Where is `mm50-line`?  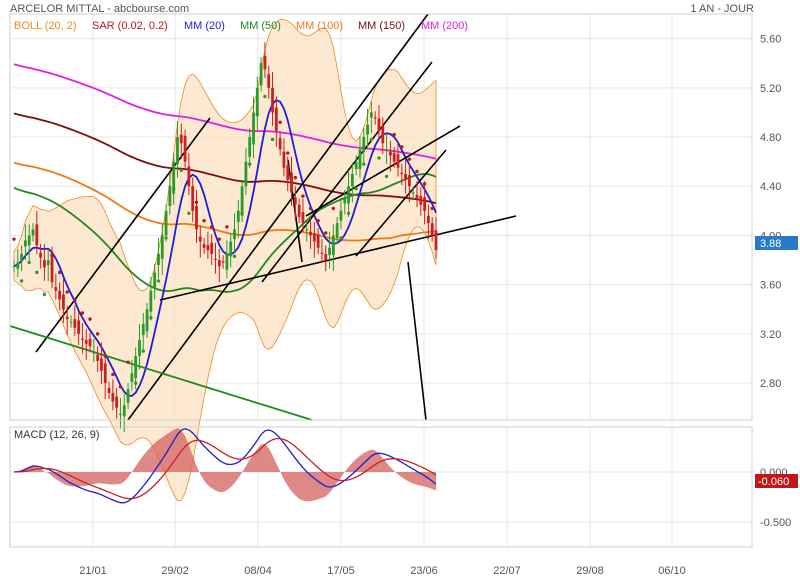
mm50-line is located at coordinates (225, 232).